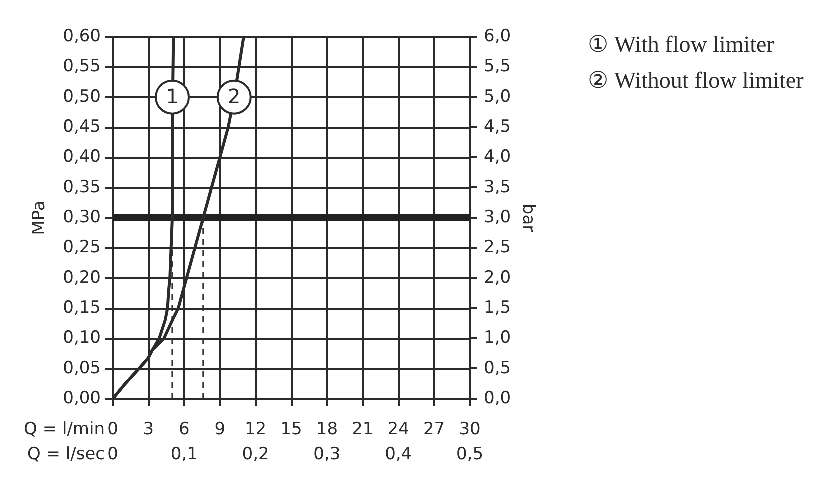 The width and height of the screenshot is (840, 494). Describe the element at coordinates (498, 308) in the screenshot. I see `y2-tick-label: 1,5` at that location.